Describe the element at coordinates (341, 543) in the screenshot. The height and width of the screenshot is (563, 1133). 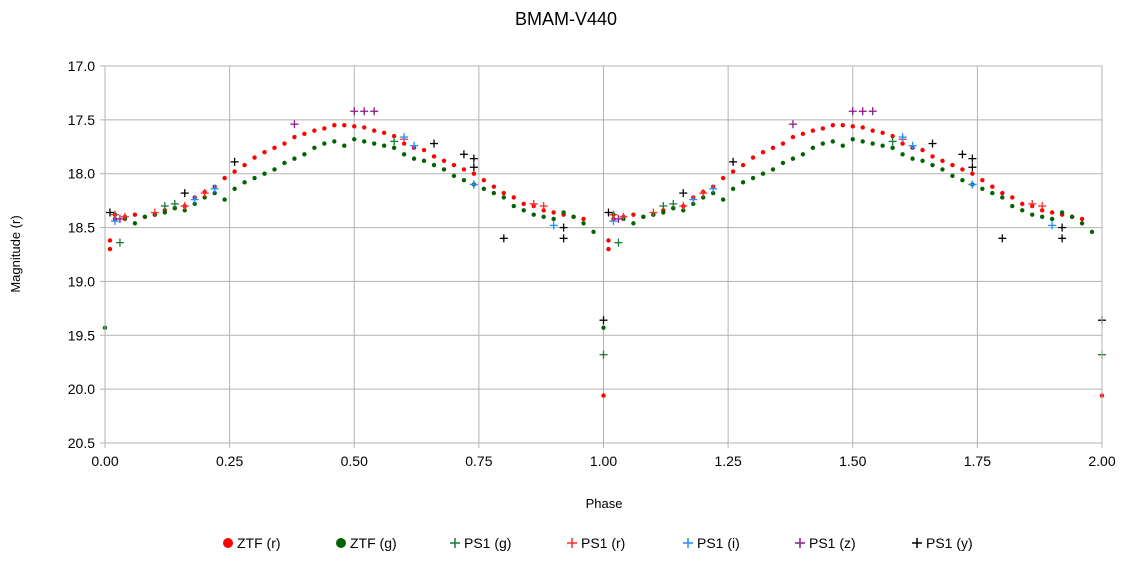
I see `legend-marker-dot` at that location.